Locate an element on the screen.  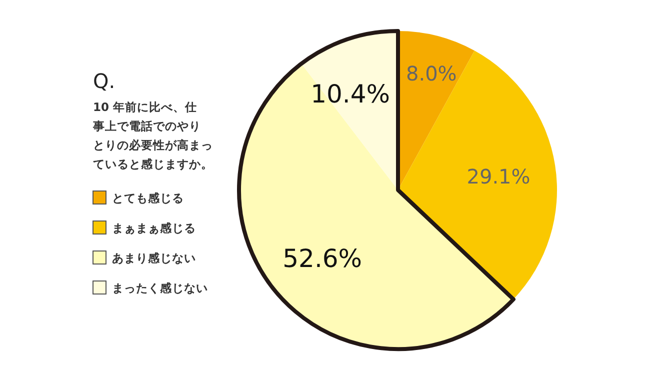
text: Q. is located at coordinates (104, 81).